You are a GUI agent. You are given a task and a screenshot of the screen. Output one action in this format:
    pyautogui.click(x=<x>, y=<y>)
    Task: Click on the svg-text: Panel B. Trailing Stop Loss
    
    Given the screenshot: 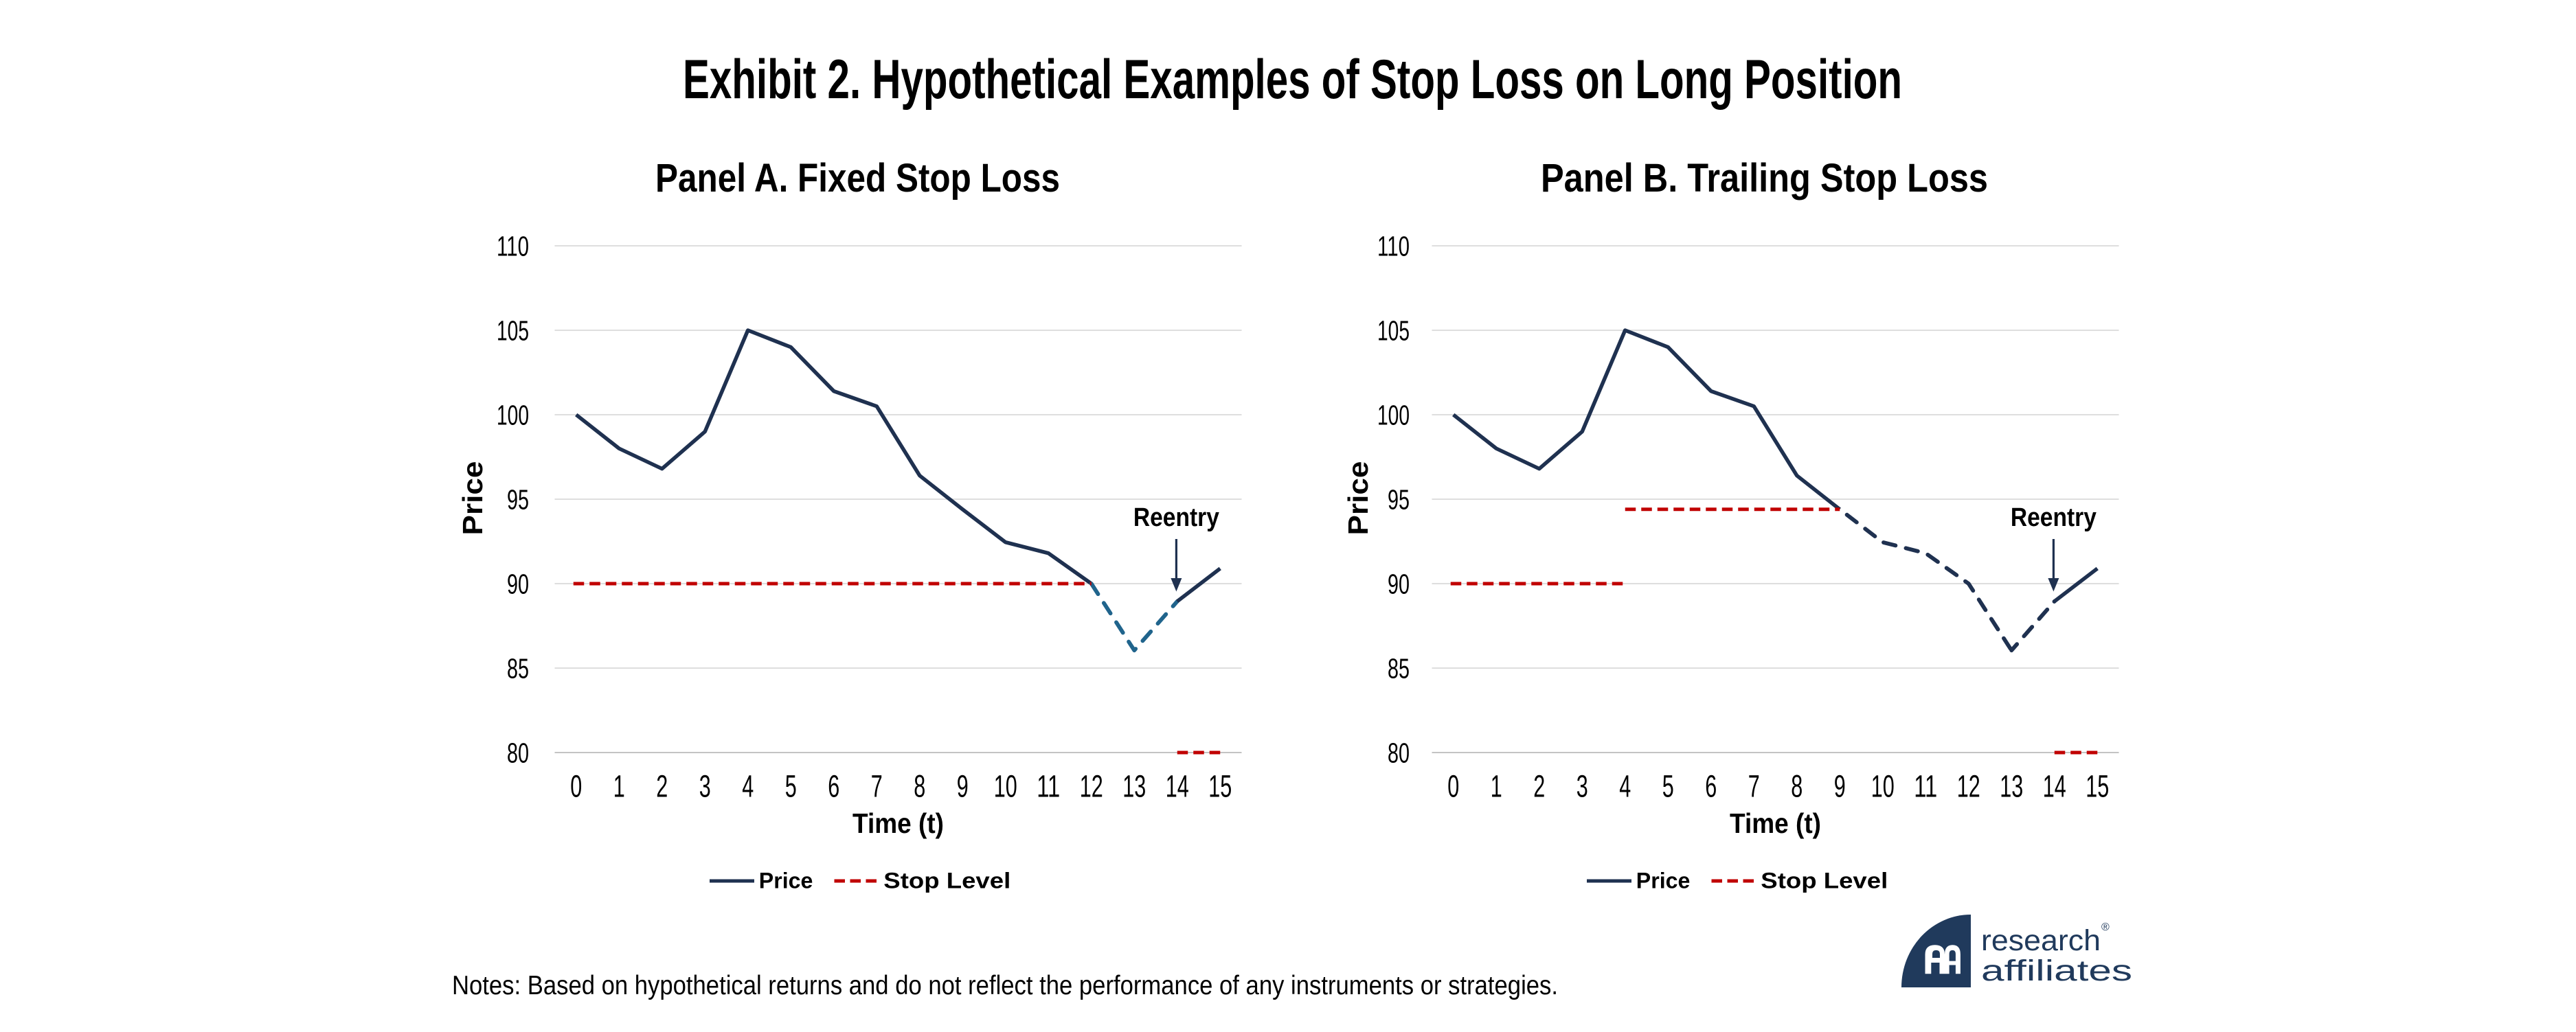 What is the action you would take?
    pyautogui.click(x=1764, y=178)
    